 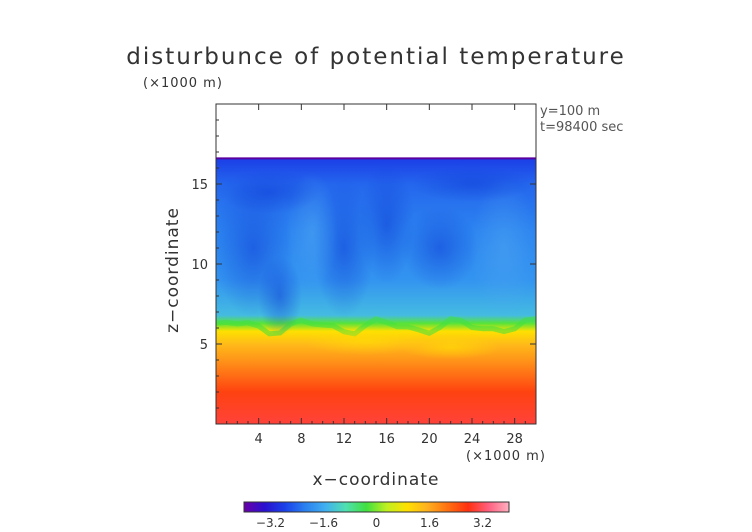 I want to click on colorbar-tick-label: 3.2, so click(x=482, y=523).